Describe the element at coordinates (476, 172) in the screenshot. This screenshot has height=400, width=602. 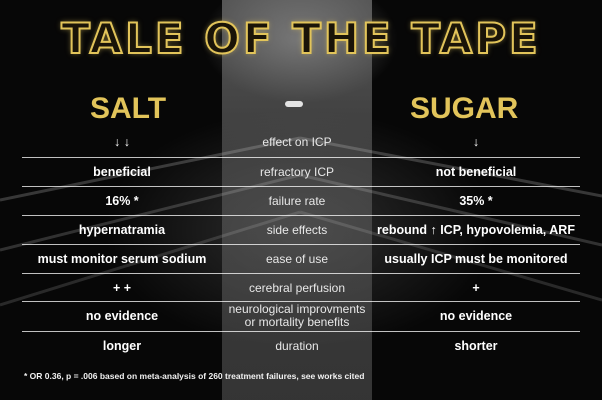
I see `sugar-value: not beneficial` at that location.